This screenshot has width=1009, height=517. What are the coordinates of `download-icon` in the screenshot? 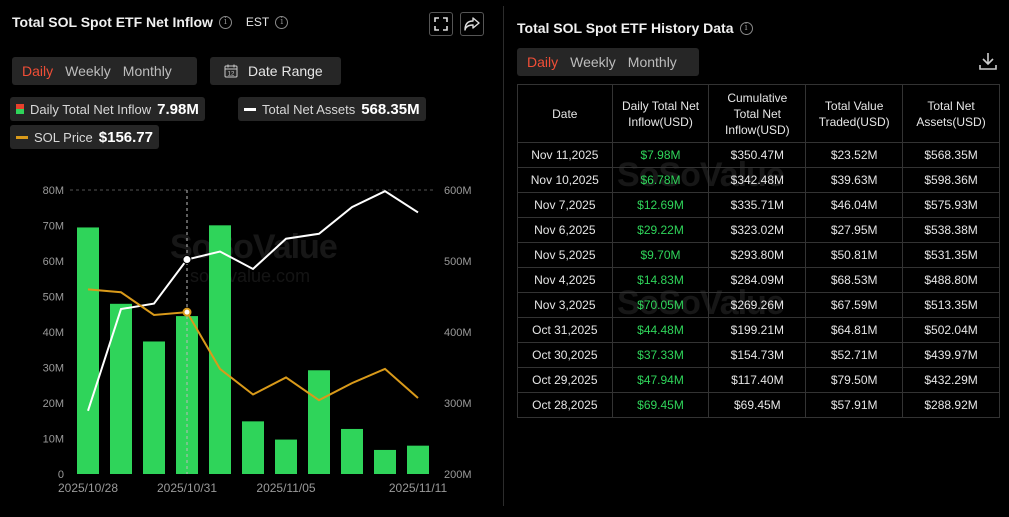 It's located at (988, 61).